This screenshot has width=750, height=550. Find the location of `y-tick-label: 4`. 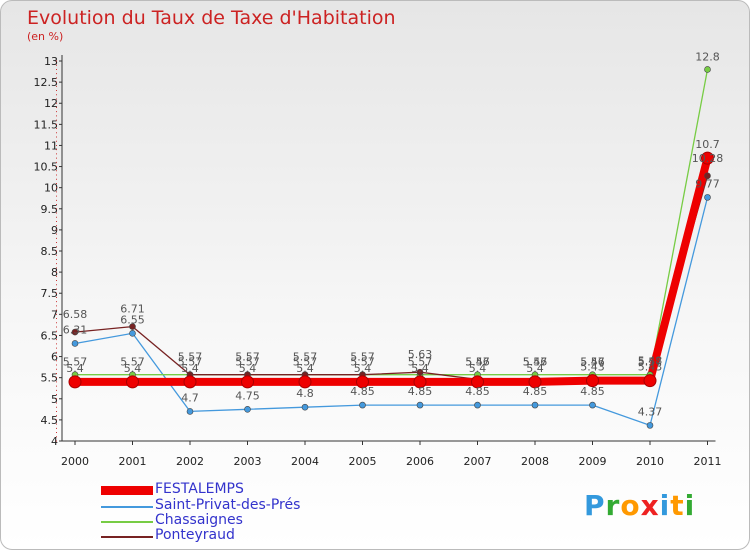

y-tick-label: 4 is located at coordinates (54, 441).